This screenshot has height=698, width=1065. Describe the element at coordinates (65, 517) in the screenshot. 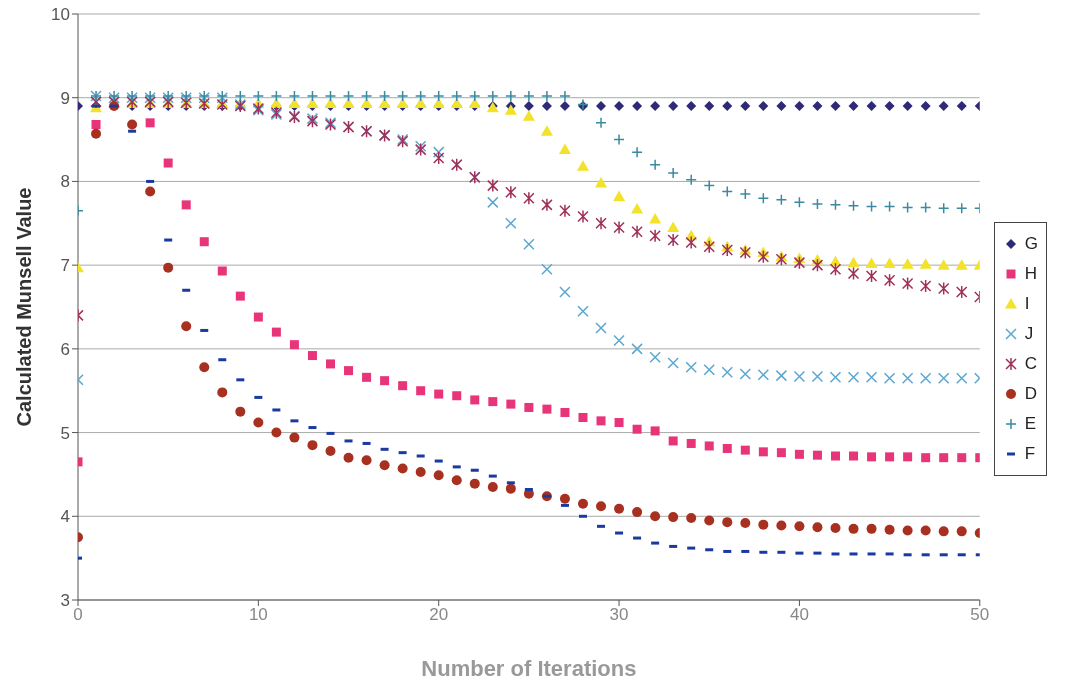

I see `y-tick-label: 4` at that location.